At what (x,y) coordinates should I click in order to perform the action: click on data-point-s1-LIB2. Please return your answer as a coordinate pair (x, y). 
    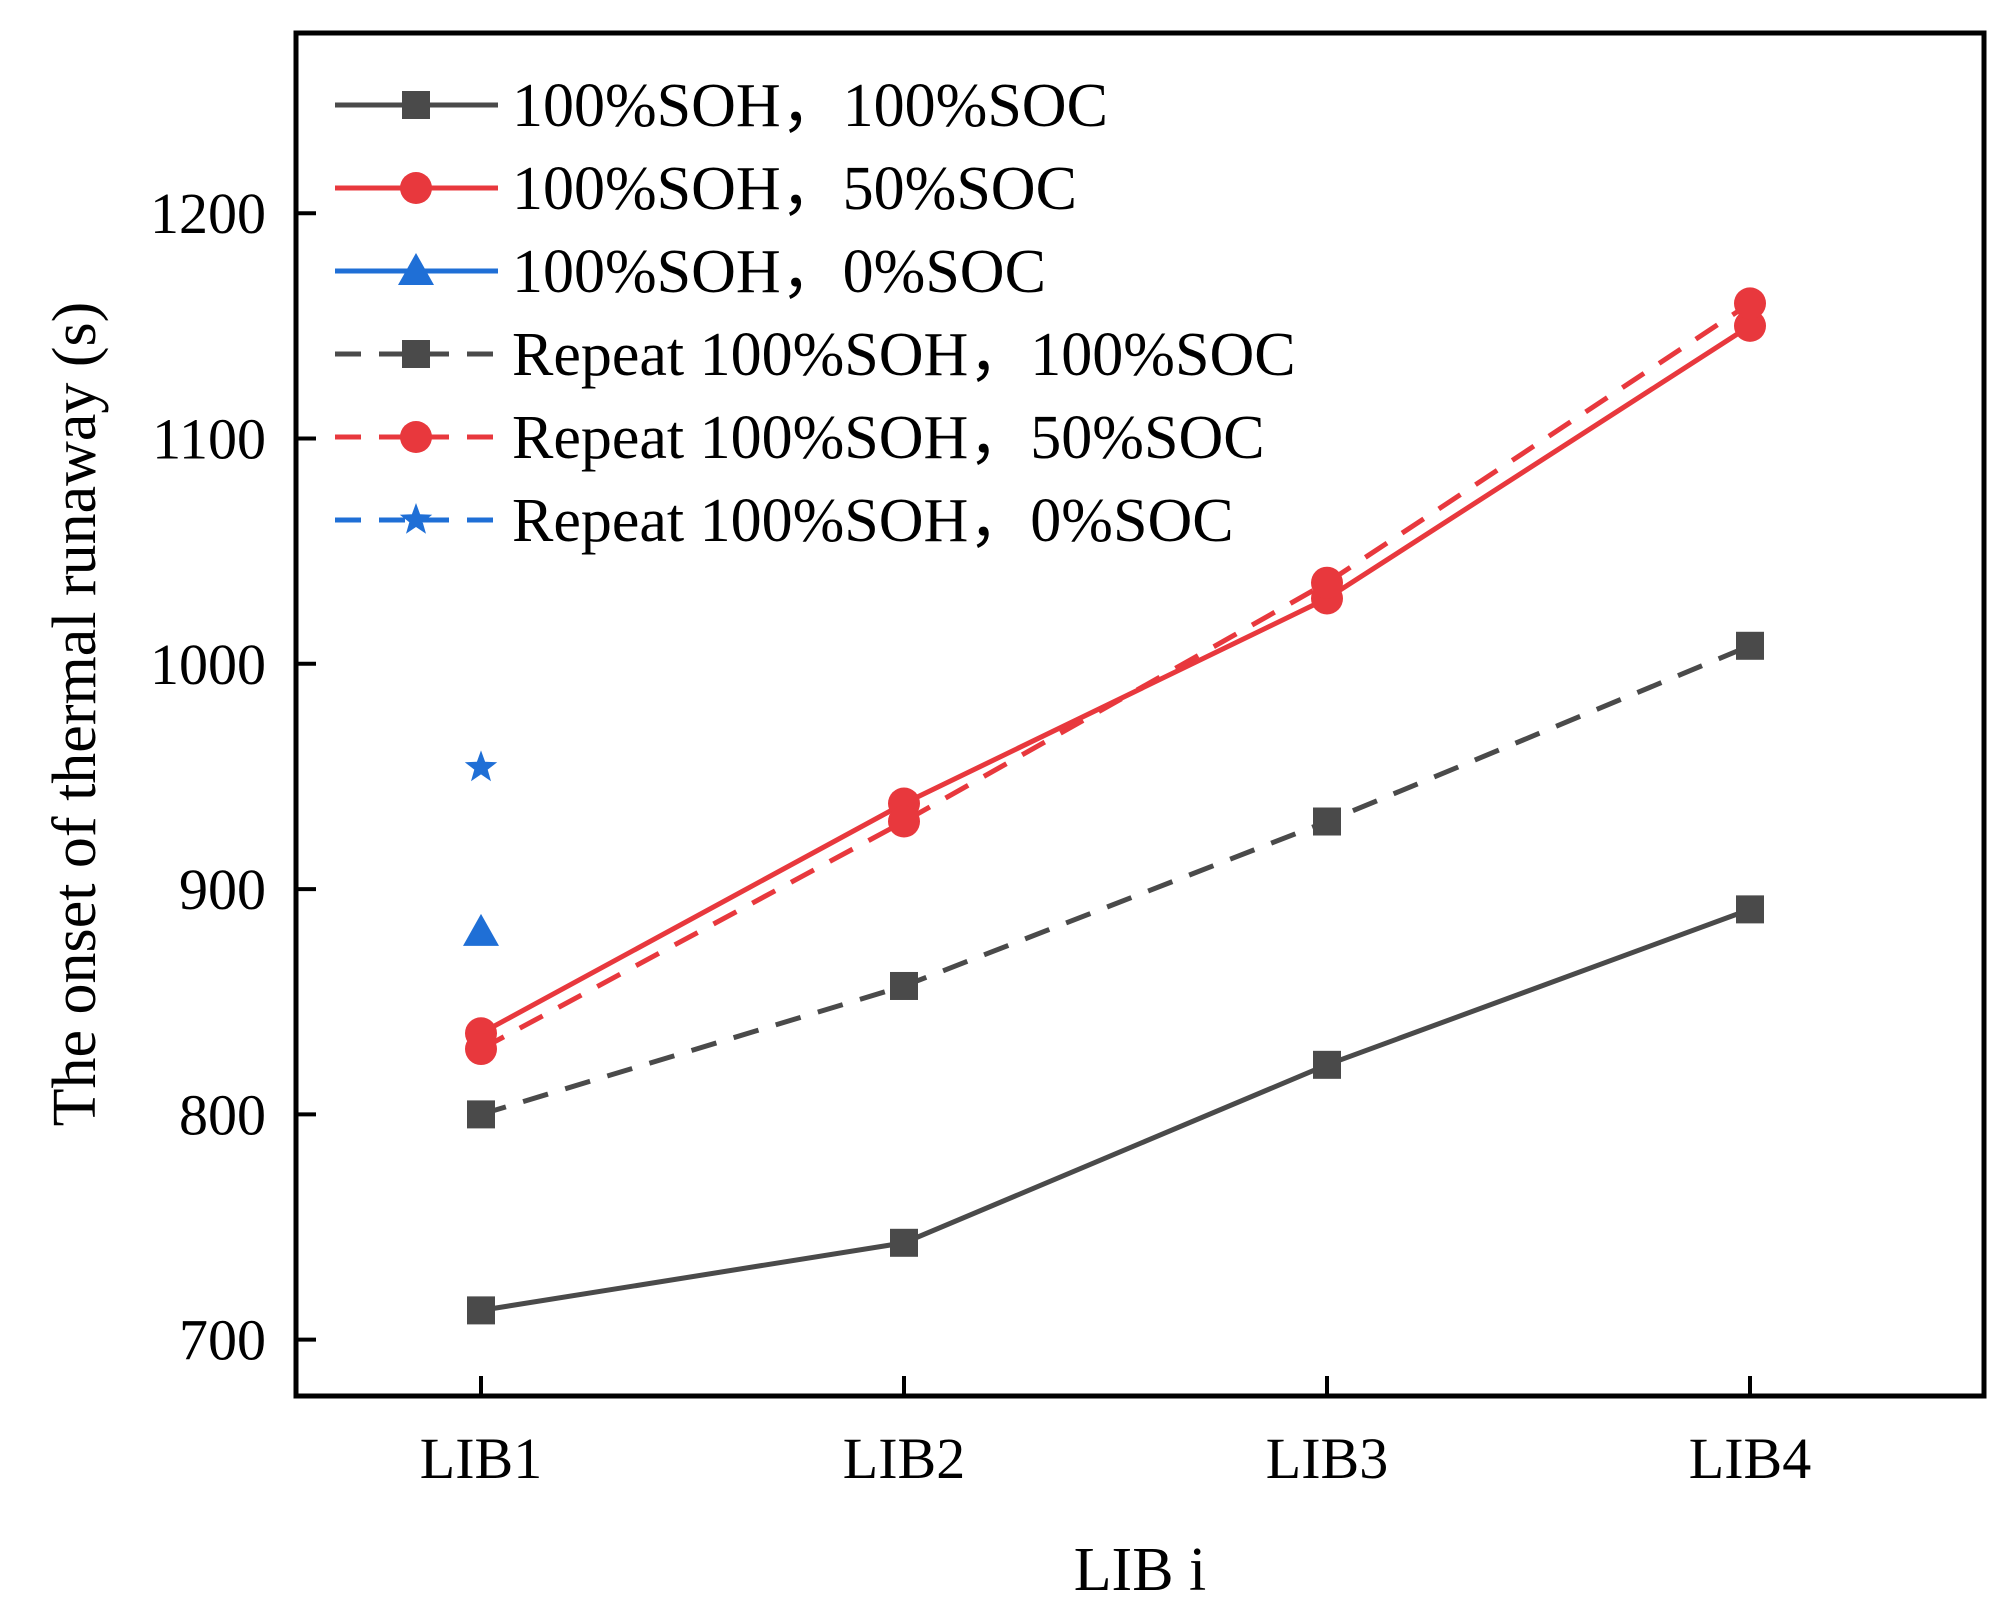
    Looking at the image, I should click on (904, 1242).